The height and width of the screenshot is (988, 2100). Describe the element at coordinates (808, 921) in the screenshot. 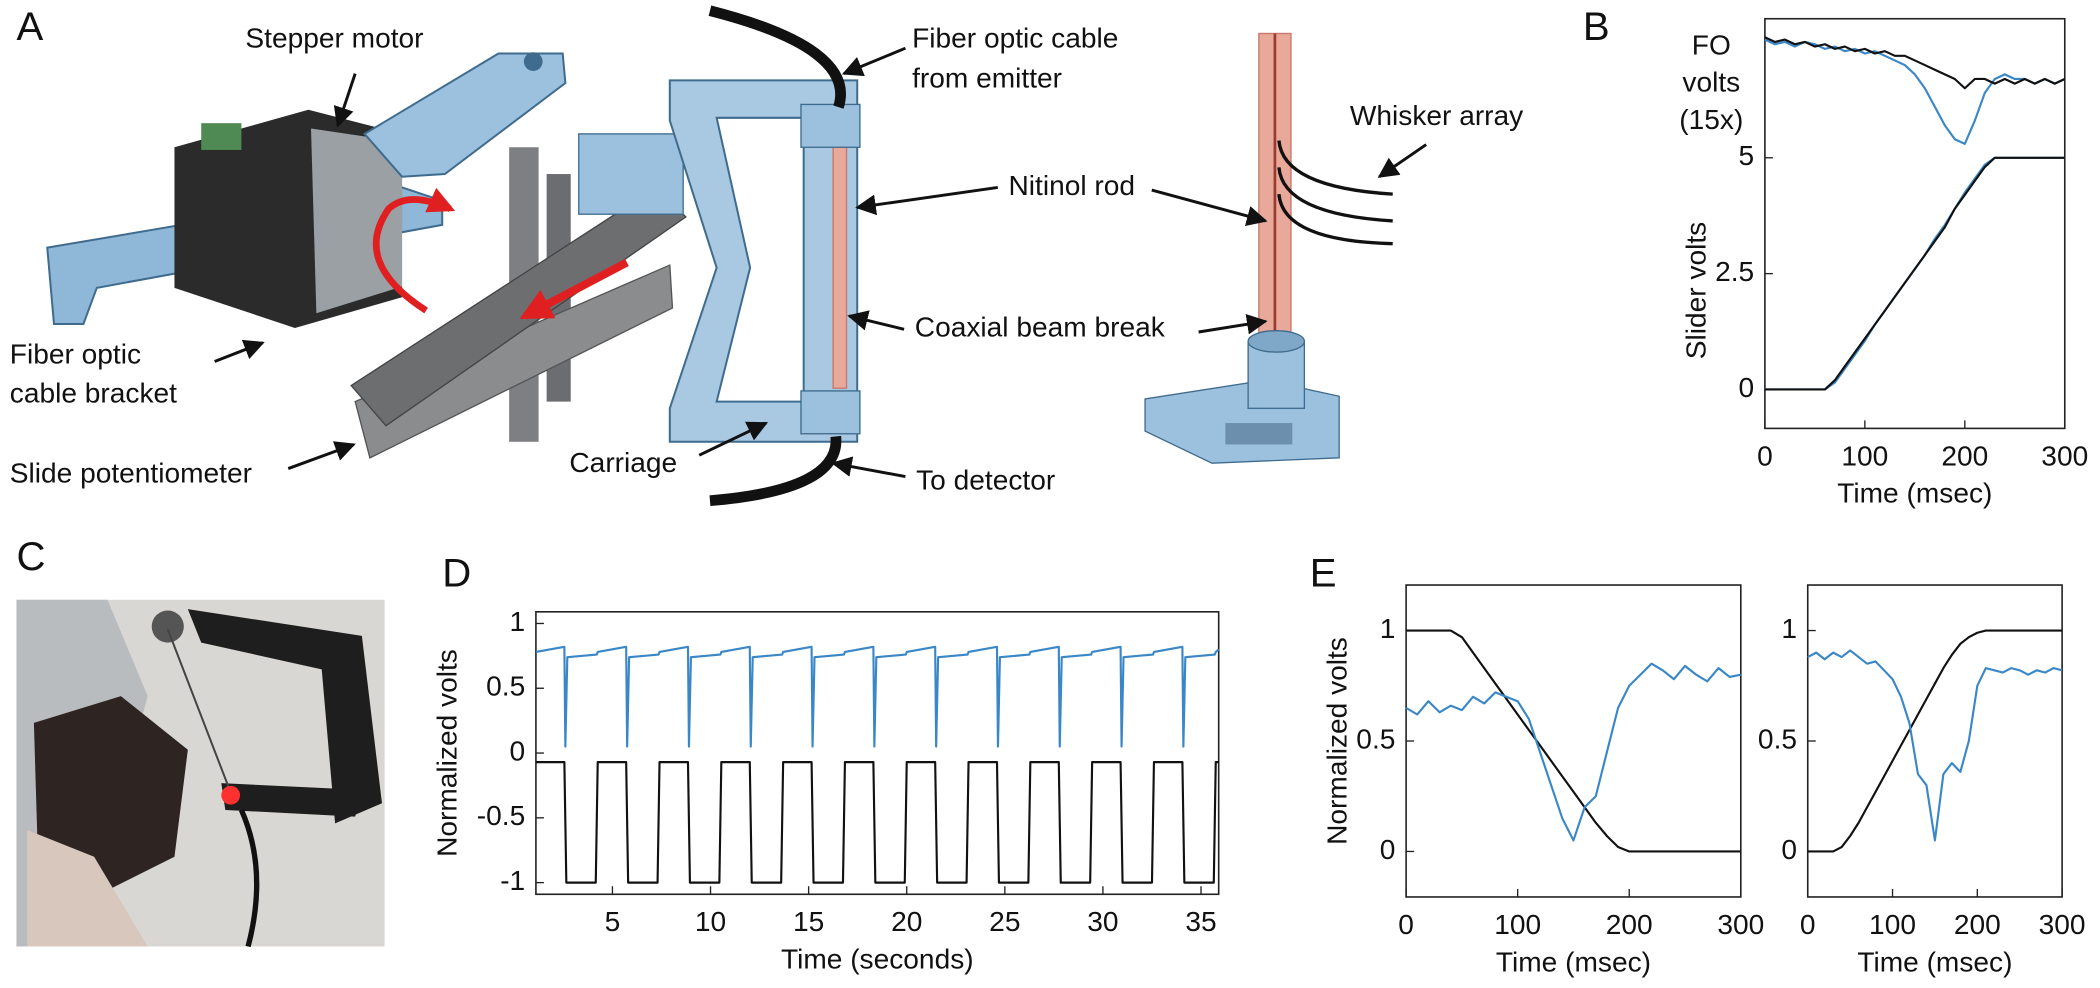

I see `x-tick-label: 15` at that location.